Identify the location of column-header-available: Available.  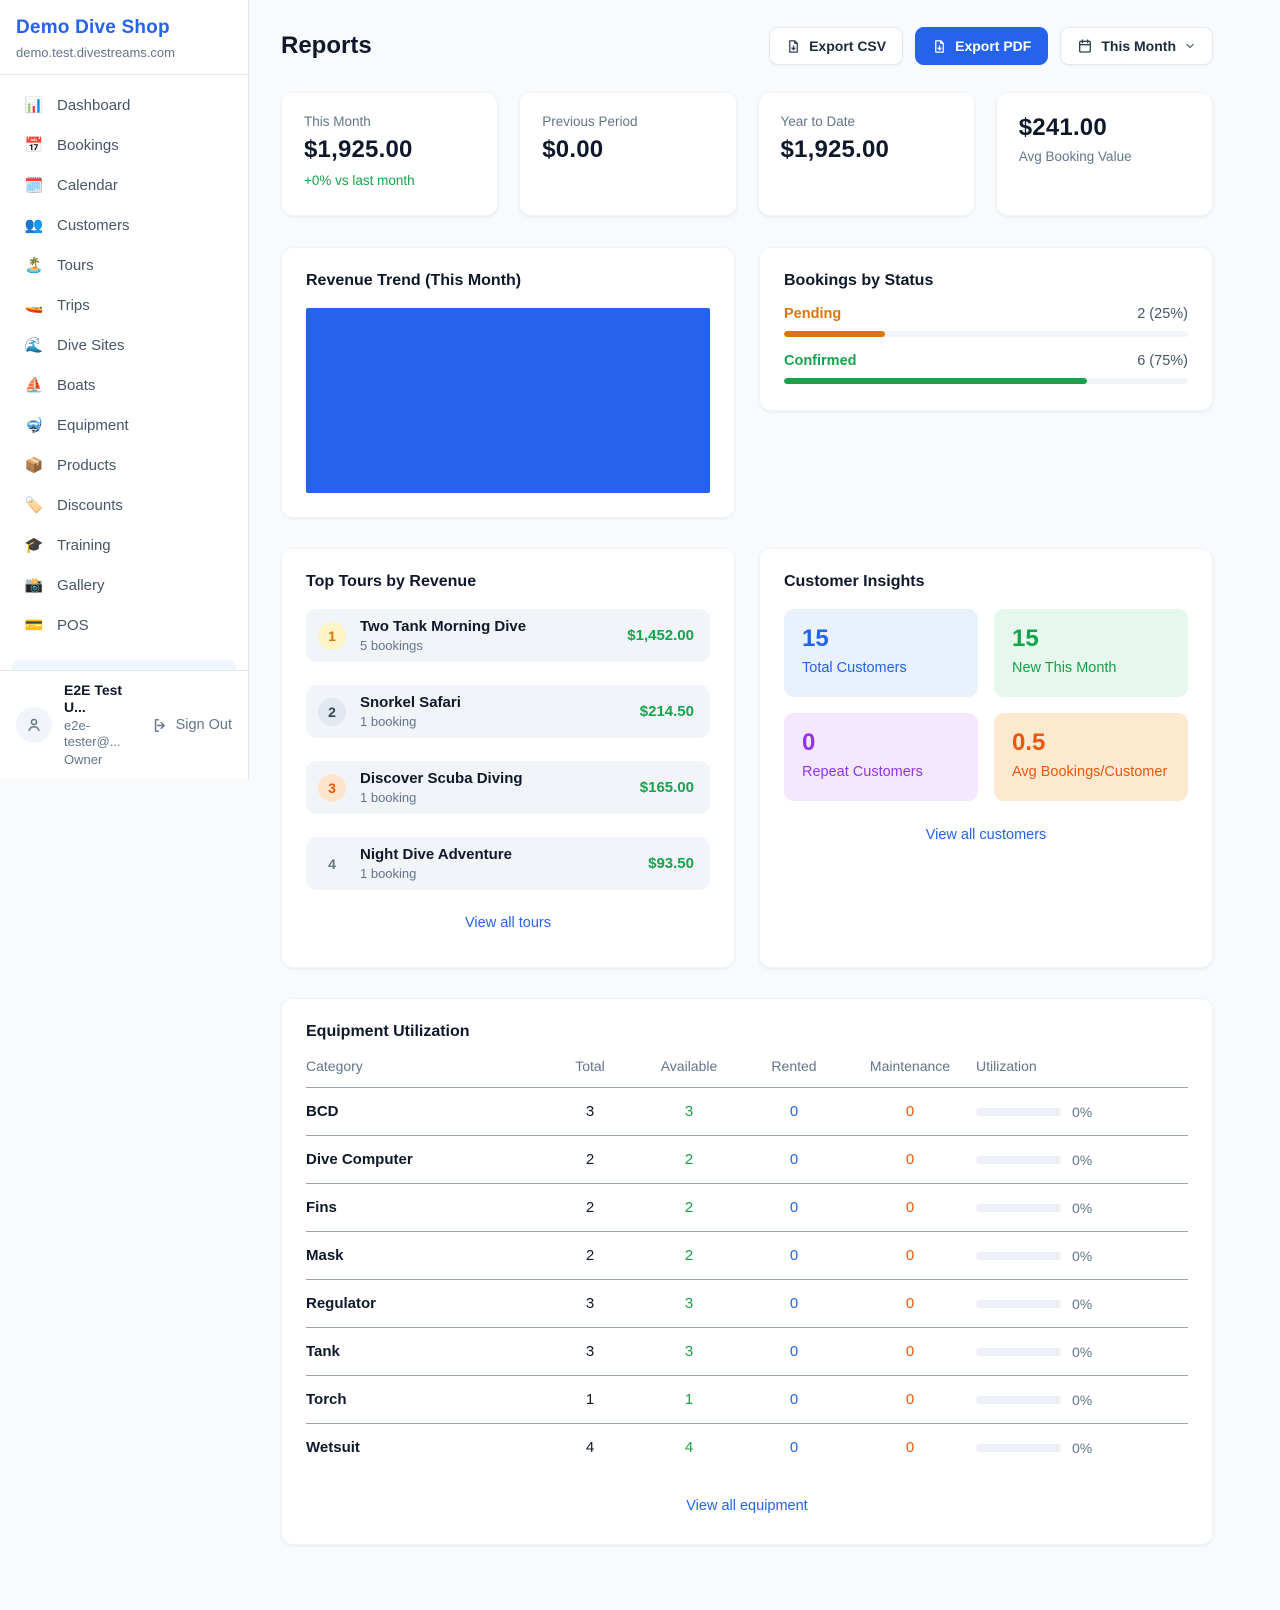
(689, 1066).